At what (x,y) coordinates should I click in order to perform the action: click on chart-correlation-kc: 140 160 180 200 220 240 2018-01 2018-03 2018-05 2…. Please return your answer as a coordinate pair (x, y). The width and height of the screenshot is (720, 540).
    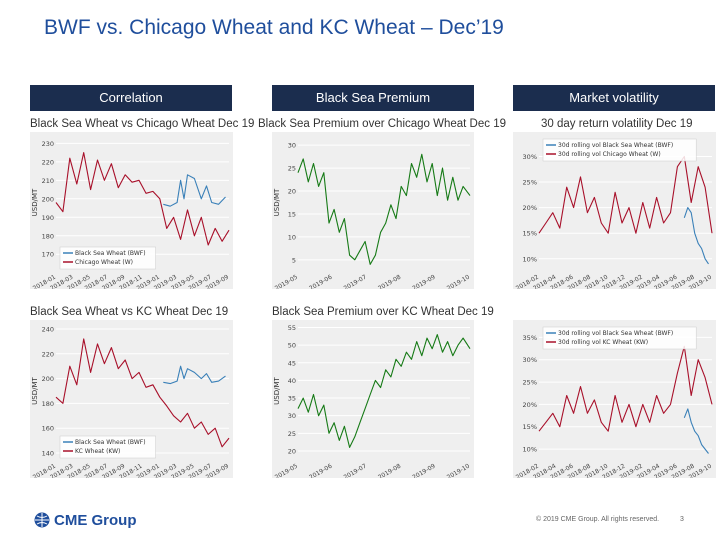
    Looking at the image, I should click on (131, 400).